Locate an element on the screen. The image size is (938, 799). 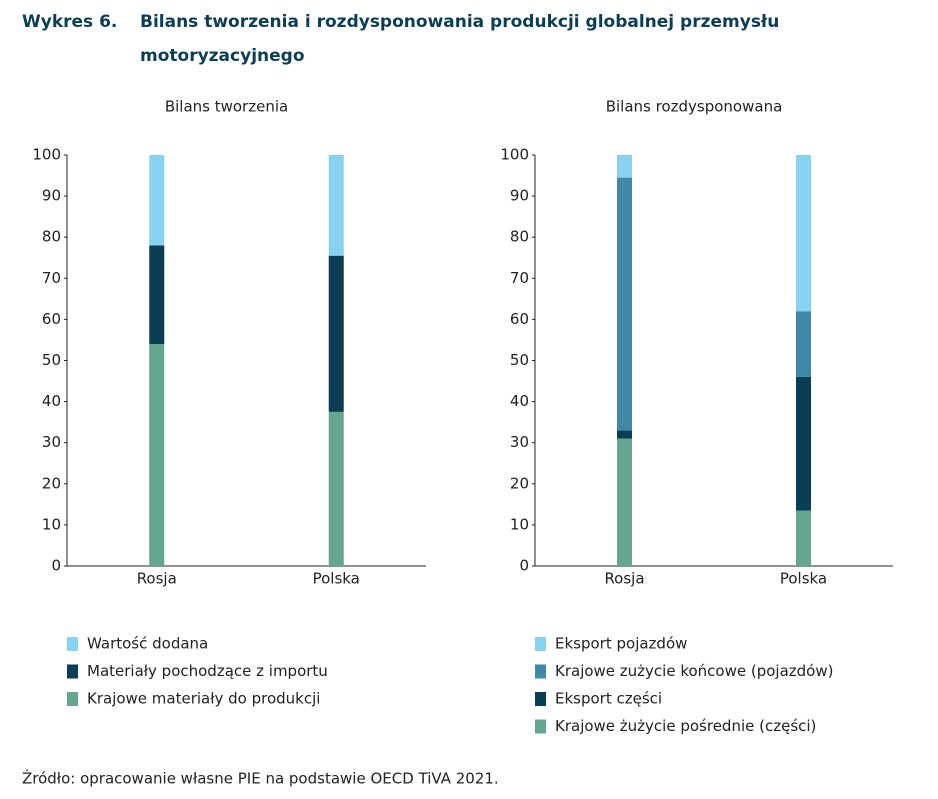
legend-label: Eksport pojazdów is located at coordinates (621, 644).